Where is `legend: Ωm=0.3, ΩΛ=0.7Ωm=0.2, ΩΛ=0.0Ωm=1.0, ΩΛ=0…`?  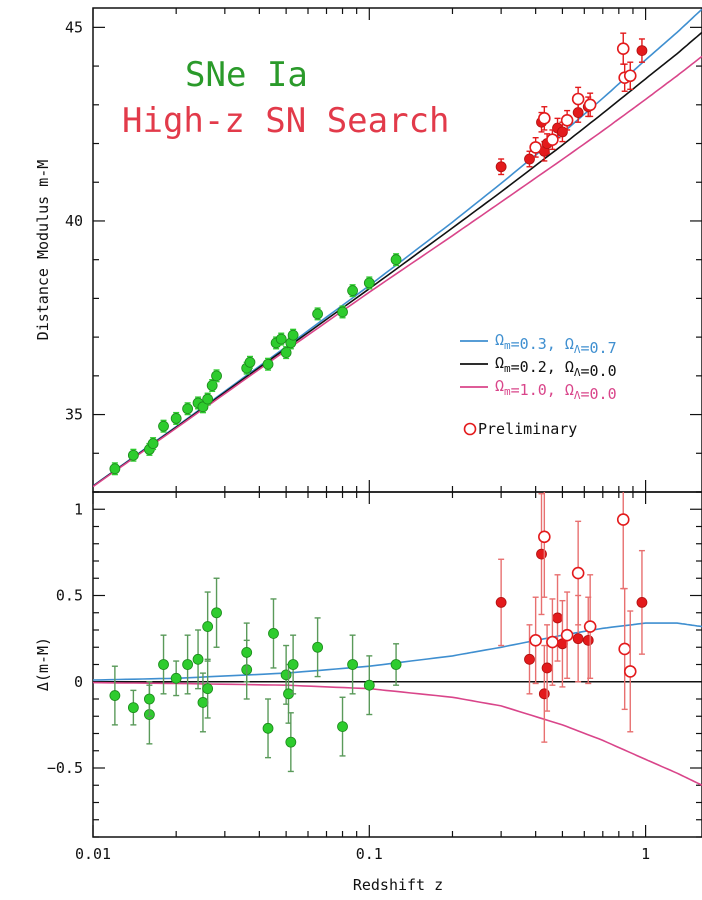
legend: Ωm=0.3, ΩΛ=0.7Ωm=0.2, ΩΛ=0.0Ωm=1.0, ΩΛ=0… is located at coordinates (538, 384).